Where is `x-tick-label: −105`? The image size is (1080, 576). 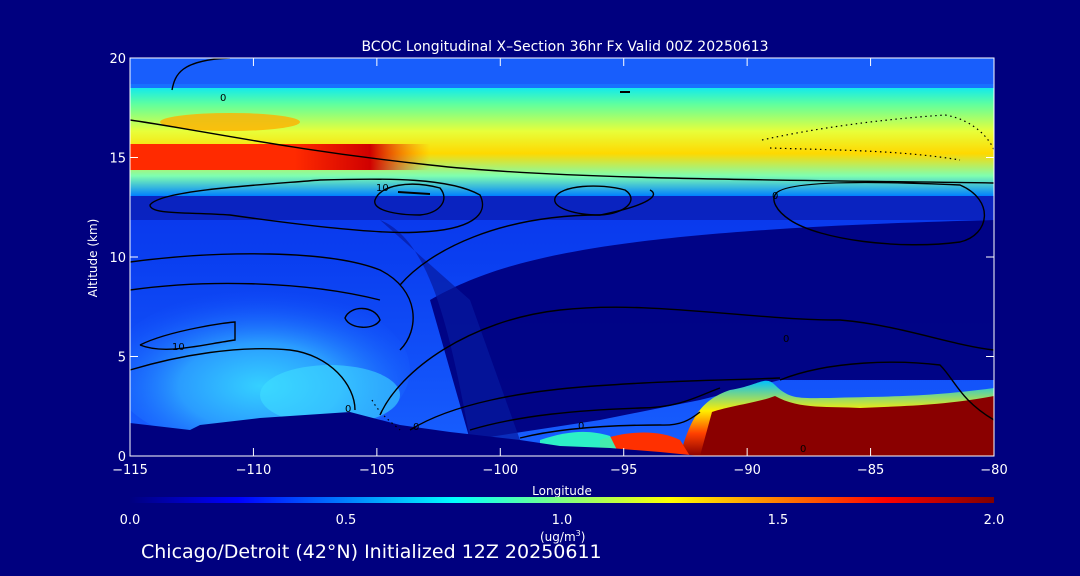 x-tick-label: −105 is located at coordinates (377, 470).